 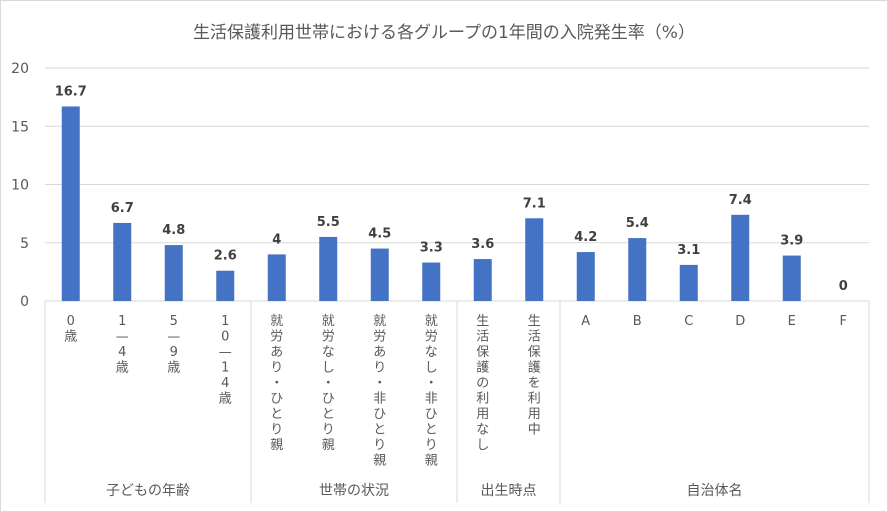 What do you see at coordinates (482, 383) in the screenshot?
I see `x-tick-label: 生活保護の利用なし` at bounding box center [482, 383].